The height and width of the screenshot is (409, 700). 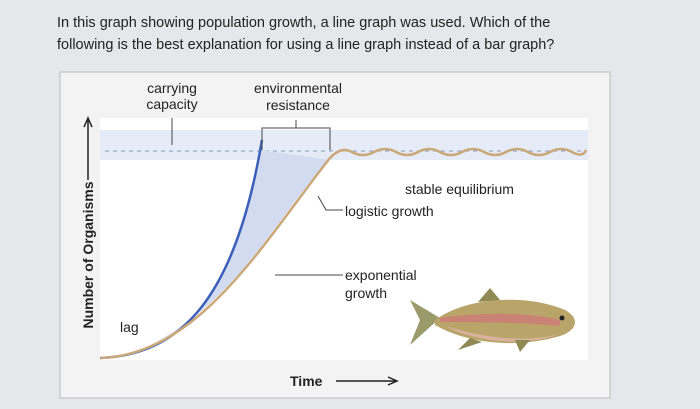 What do you see at coordinates (389, 211) in the screenshot?
I see `logistic-growth-label: logistic growth` at bounding box center [389, 211].